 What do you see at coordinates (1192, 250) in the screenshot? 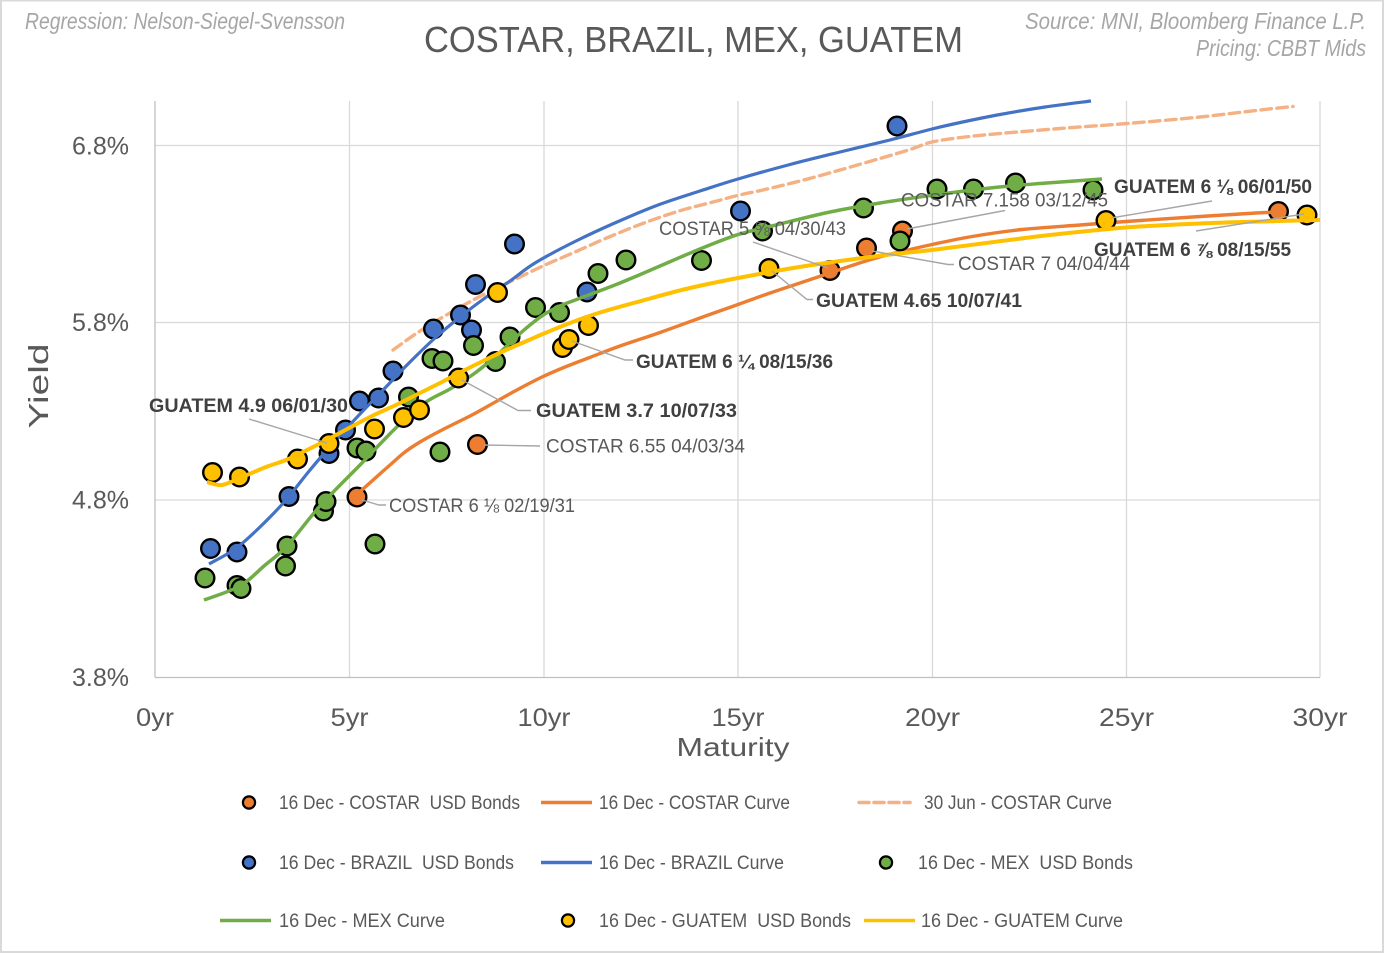
I see `svg-text: GUATEM 6 ⅞ 08/15/55` at bounding box center [1192, 250].